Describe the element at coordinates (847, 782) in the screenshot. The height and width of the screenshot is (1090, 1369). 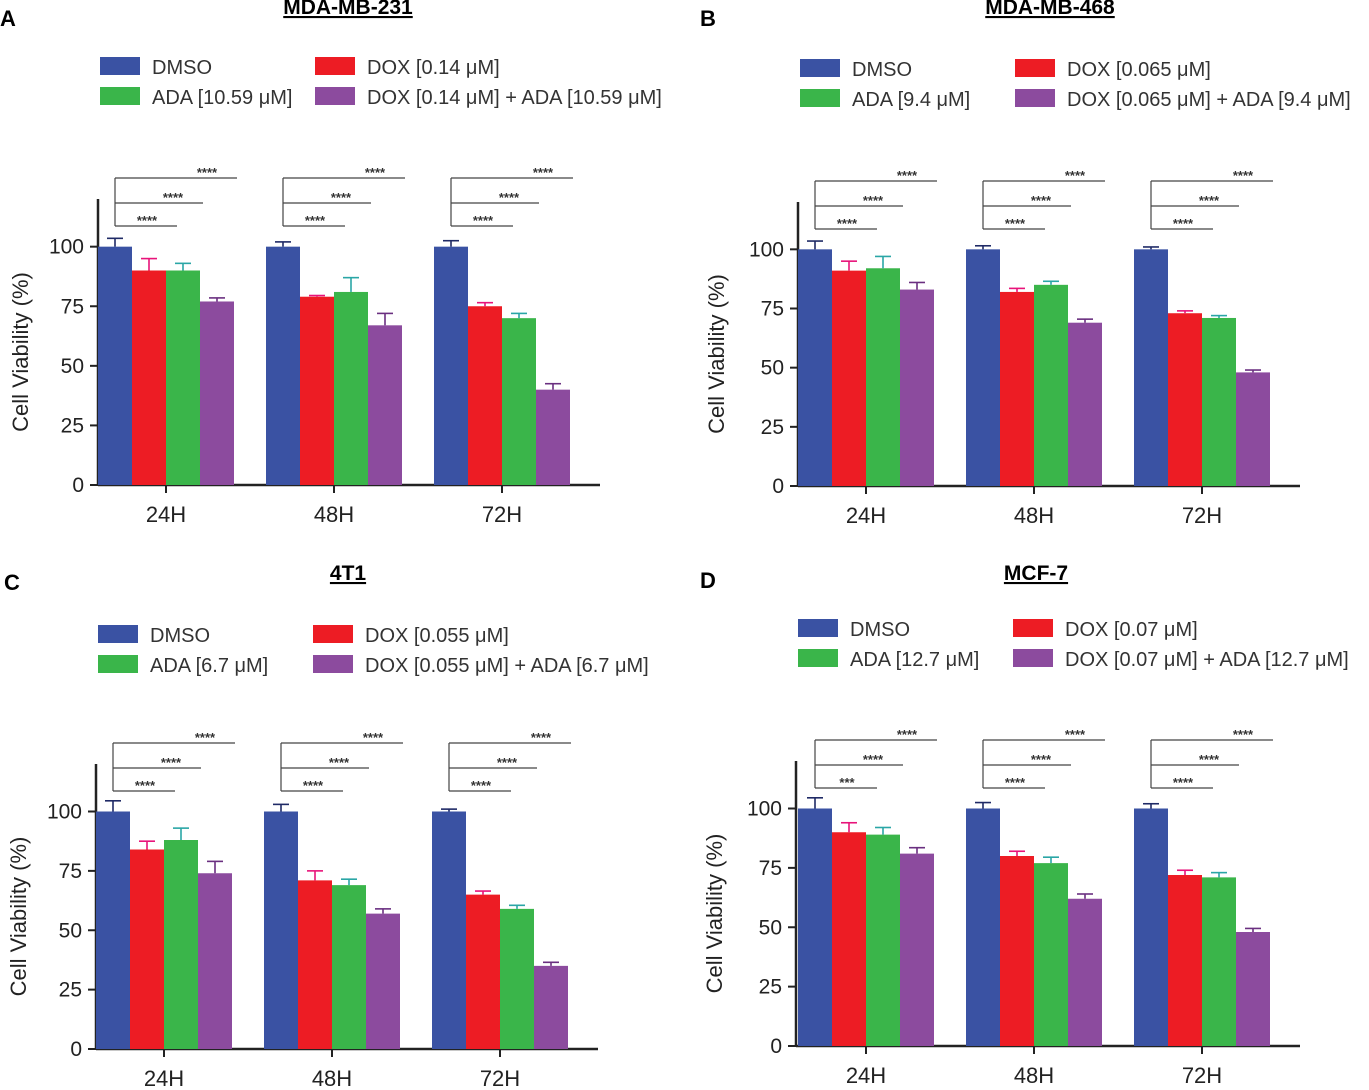
I see `sig-label: ***` at that location.